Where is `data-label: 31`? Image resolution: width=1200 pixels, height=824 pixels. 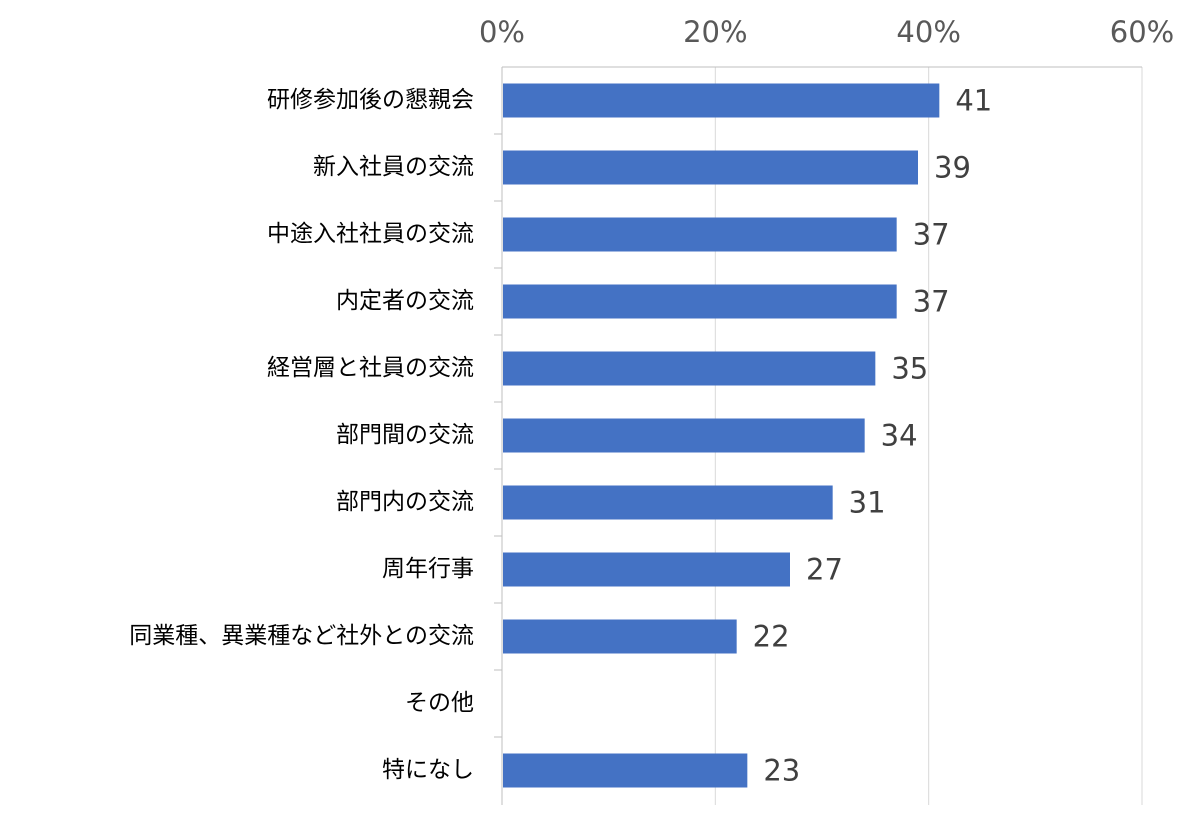 data-label: 31 is located at coordinates (867, 503).